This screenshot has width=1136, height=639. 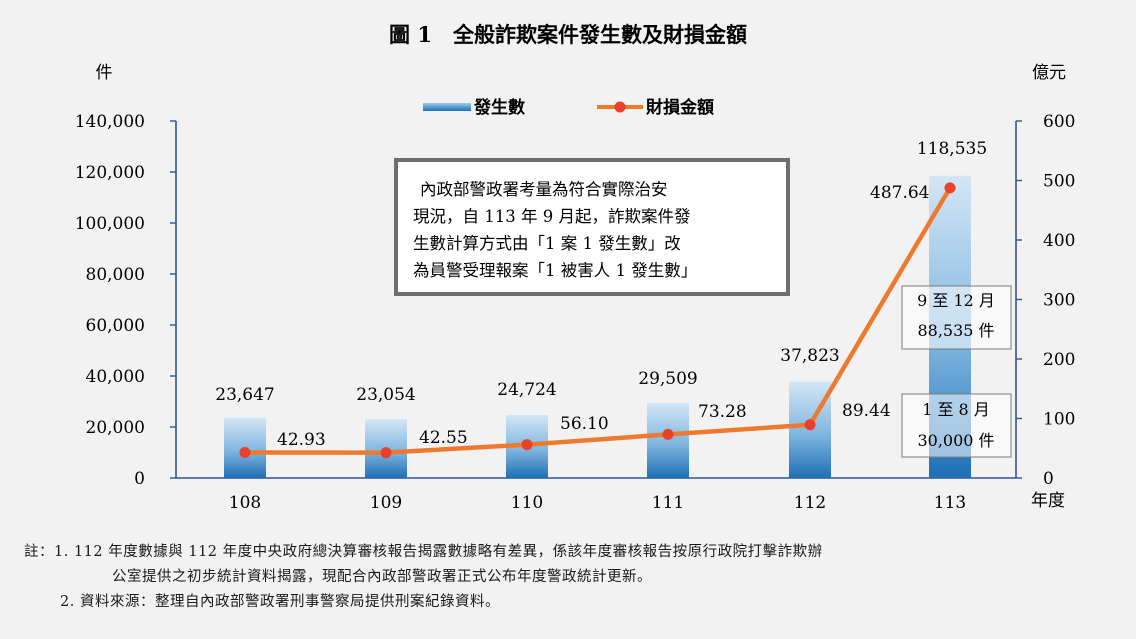 What do you see at coordinates (956, 300) in the screenshot?
I see `split-upper-period: 9 至 12 月` at bounding box center [956, 300].